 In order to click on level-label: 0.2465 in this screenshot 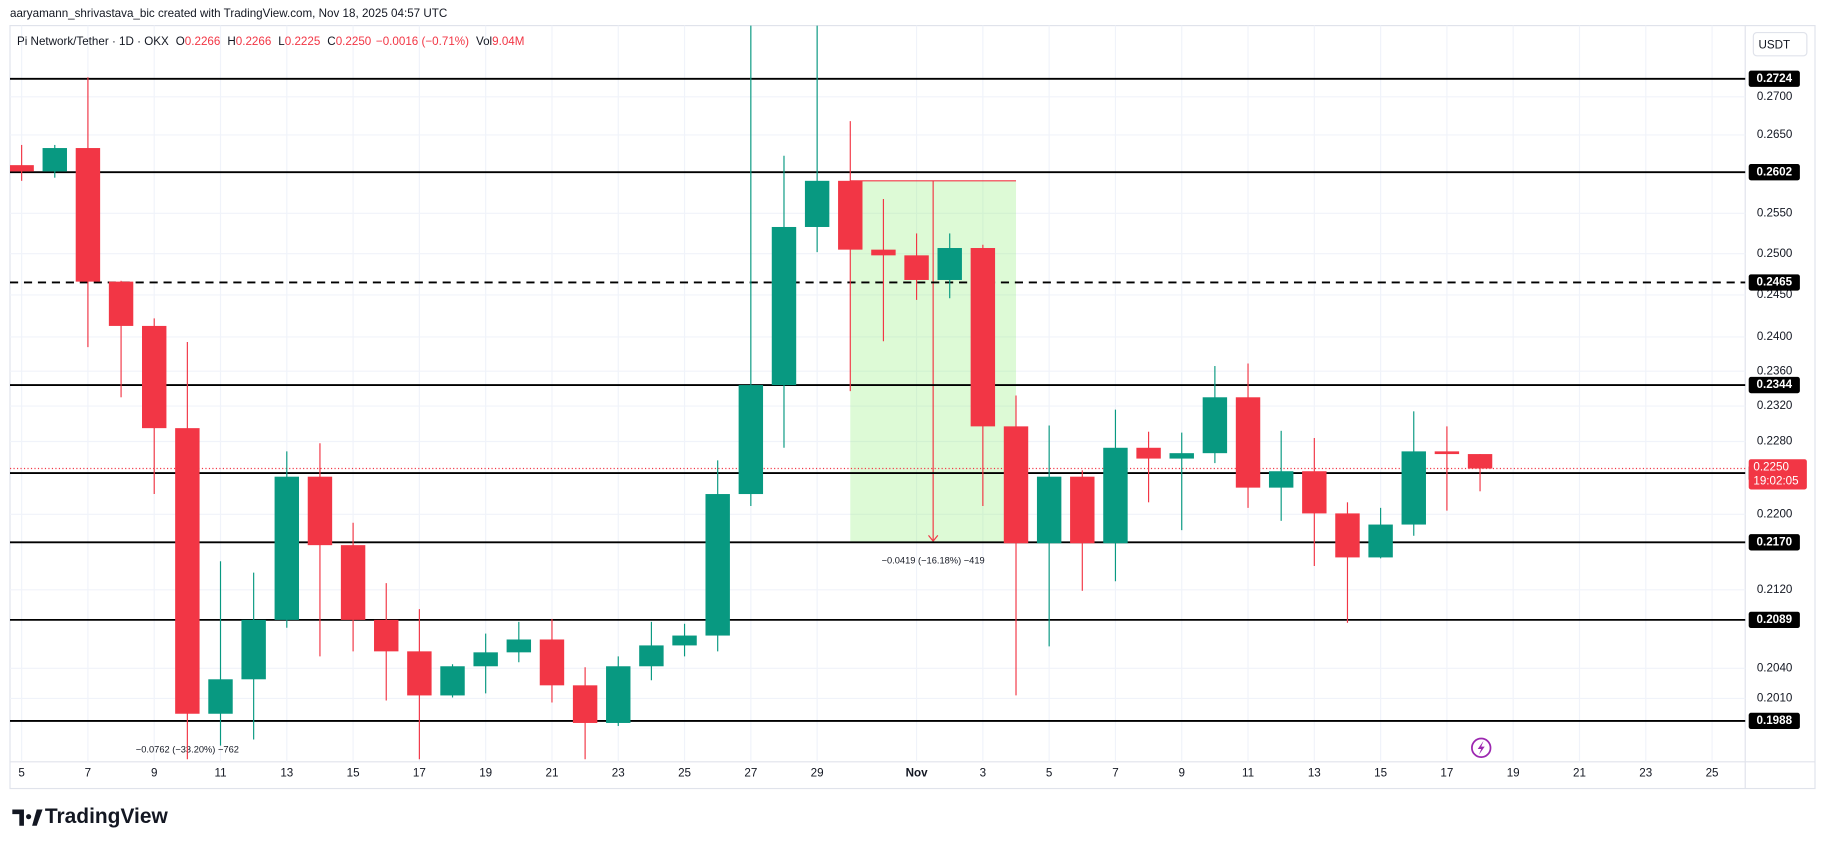, I will do `click(1775, 282)`.